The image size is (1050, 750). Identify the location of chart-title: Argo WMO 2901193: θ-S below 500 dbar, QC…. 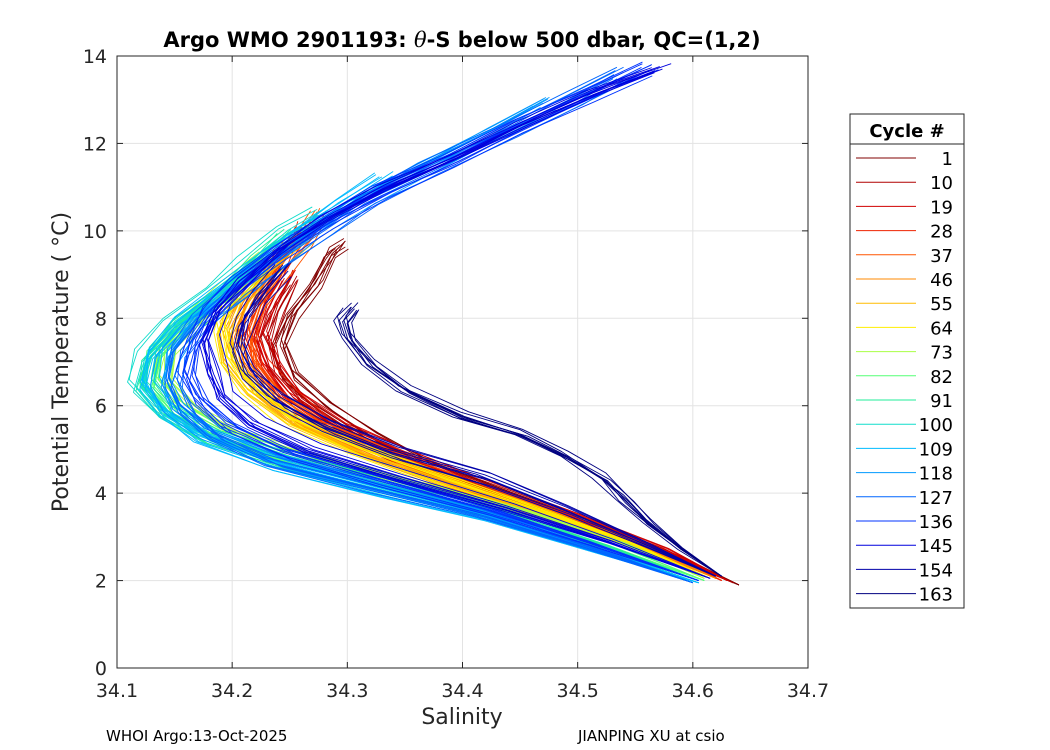
(461, 40).